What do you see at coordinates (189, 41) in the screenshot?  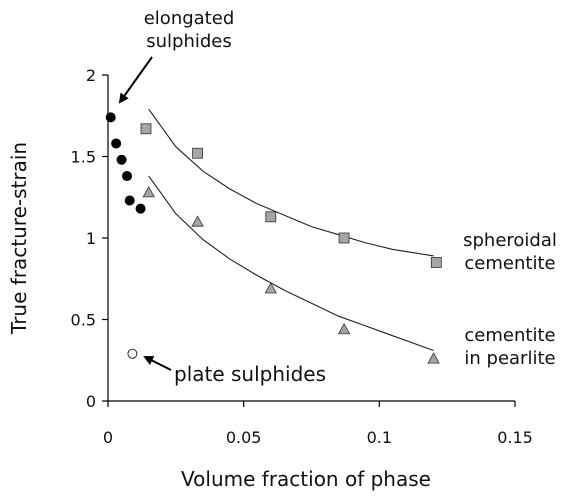 I see `elongated-sulphides-label-line2: sulphides` at bounding box center [189, 41].